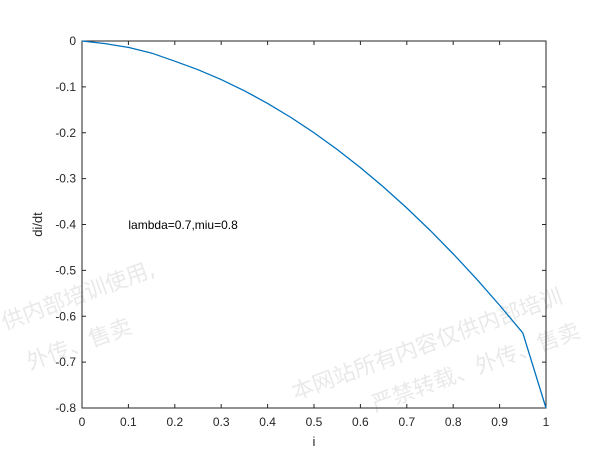 The image size is (590, 462). Describe the element at coordinates (406, 422) in the screenshot. I see `x-tick-label: 0.7` at that location.